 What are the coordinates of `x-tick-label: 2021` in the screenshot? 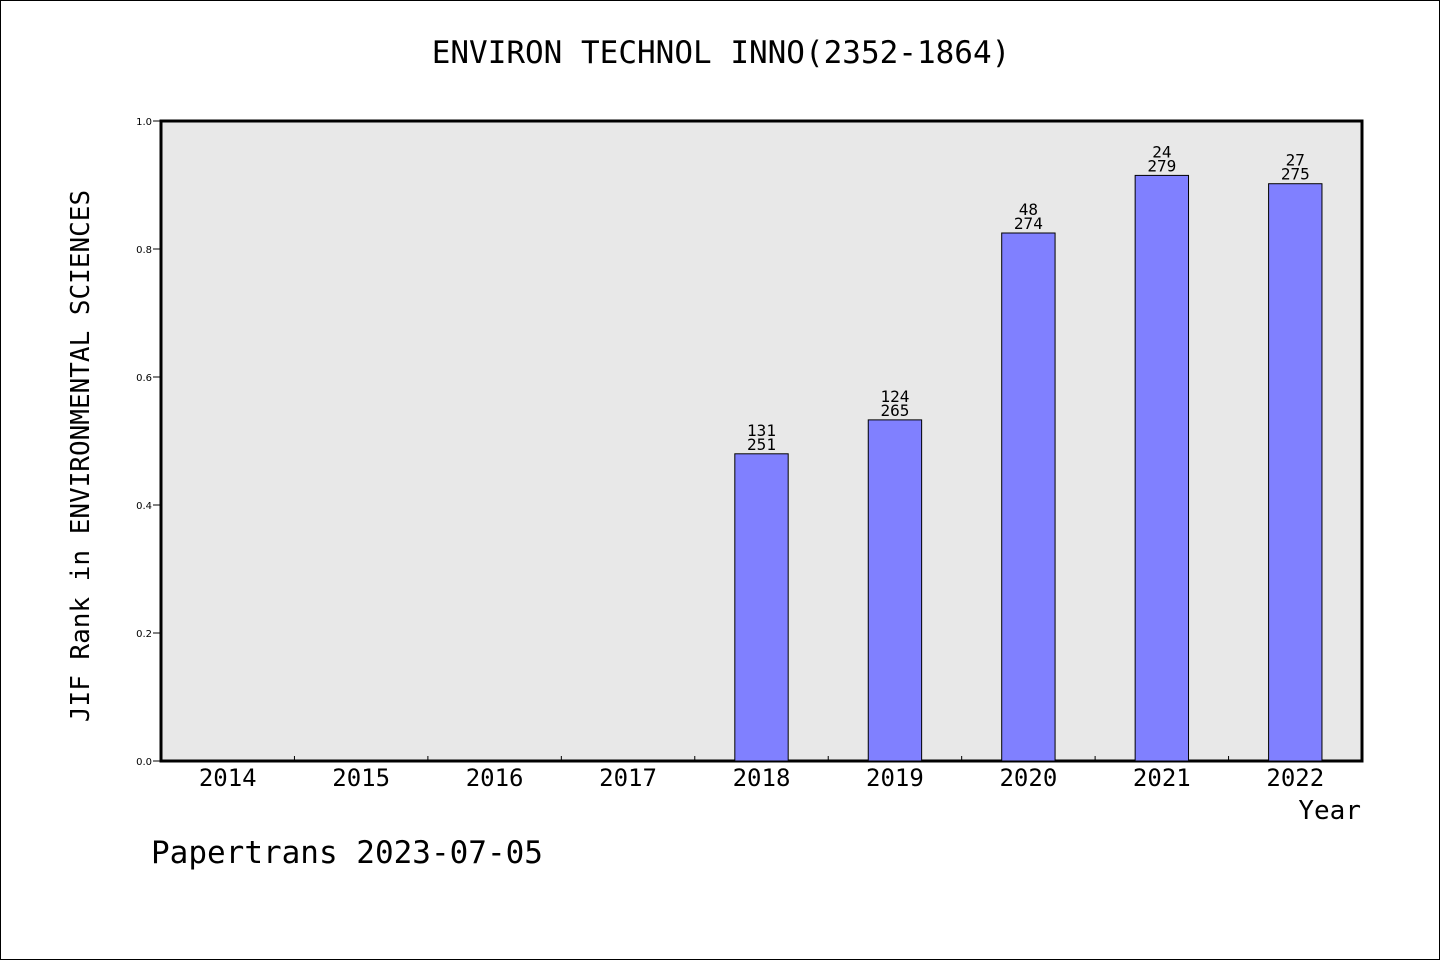 It's located at (1162, 778).